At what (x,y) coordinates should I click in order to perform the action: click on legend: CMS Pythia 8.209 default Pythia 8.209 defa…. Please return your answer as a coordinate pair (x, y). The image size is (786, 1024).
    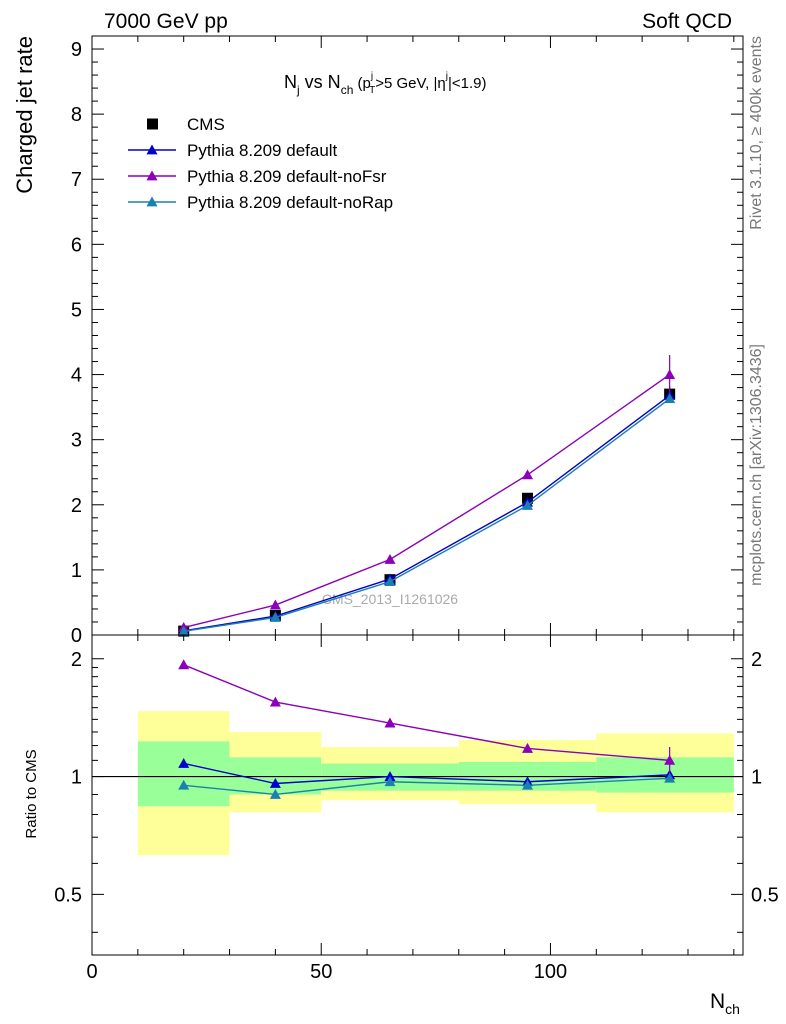
    Looking at the image, I should click on (260, 163).